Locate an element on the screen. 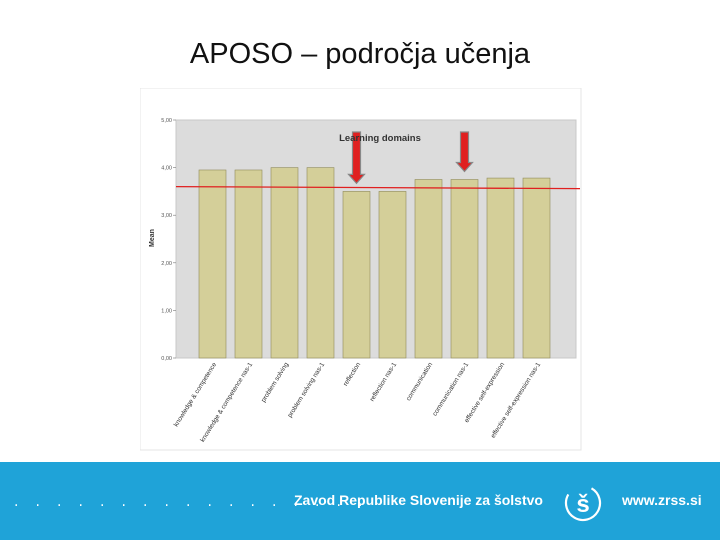 This screenshot has width=720, height=540. footer-url: www.zrss.si is located at coordinates (662, 500).